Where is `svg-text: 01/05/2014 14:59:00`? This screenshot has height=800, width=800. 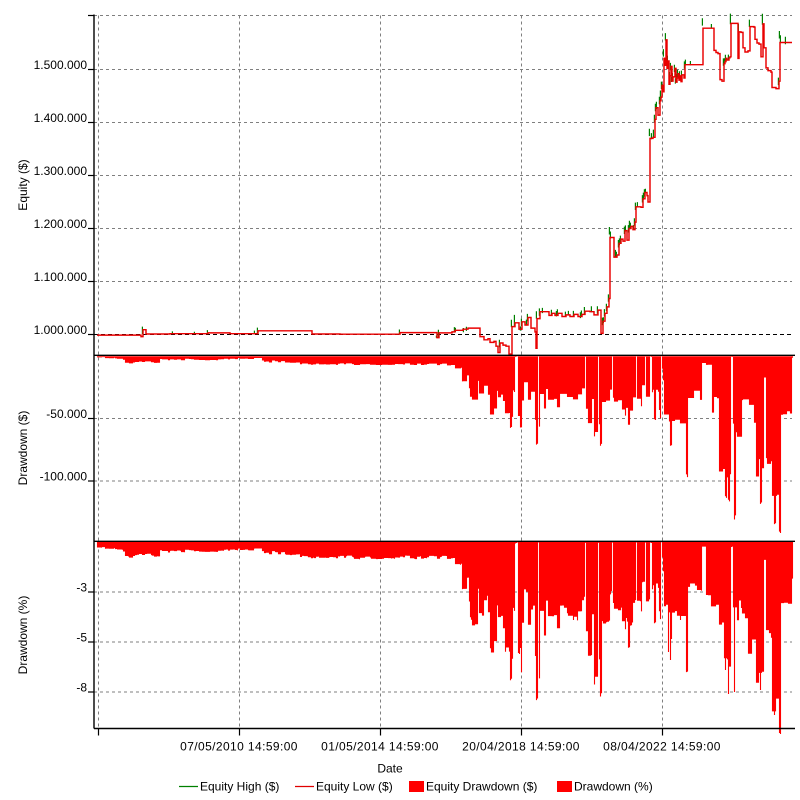
svg-text: 01/05/2014 14:59:00 is located at coordinates (380, 747).